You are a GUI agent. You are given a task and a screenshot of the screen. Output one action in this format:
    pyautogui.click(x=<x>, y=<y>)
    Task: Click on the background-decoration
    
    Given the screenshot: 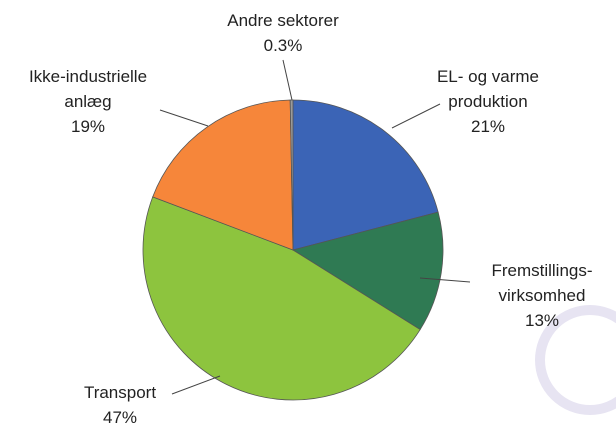 What is the action you would take?
    pyautogui.click(x=575, y=360)
    